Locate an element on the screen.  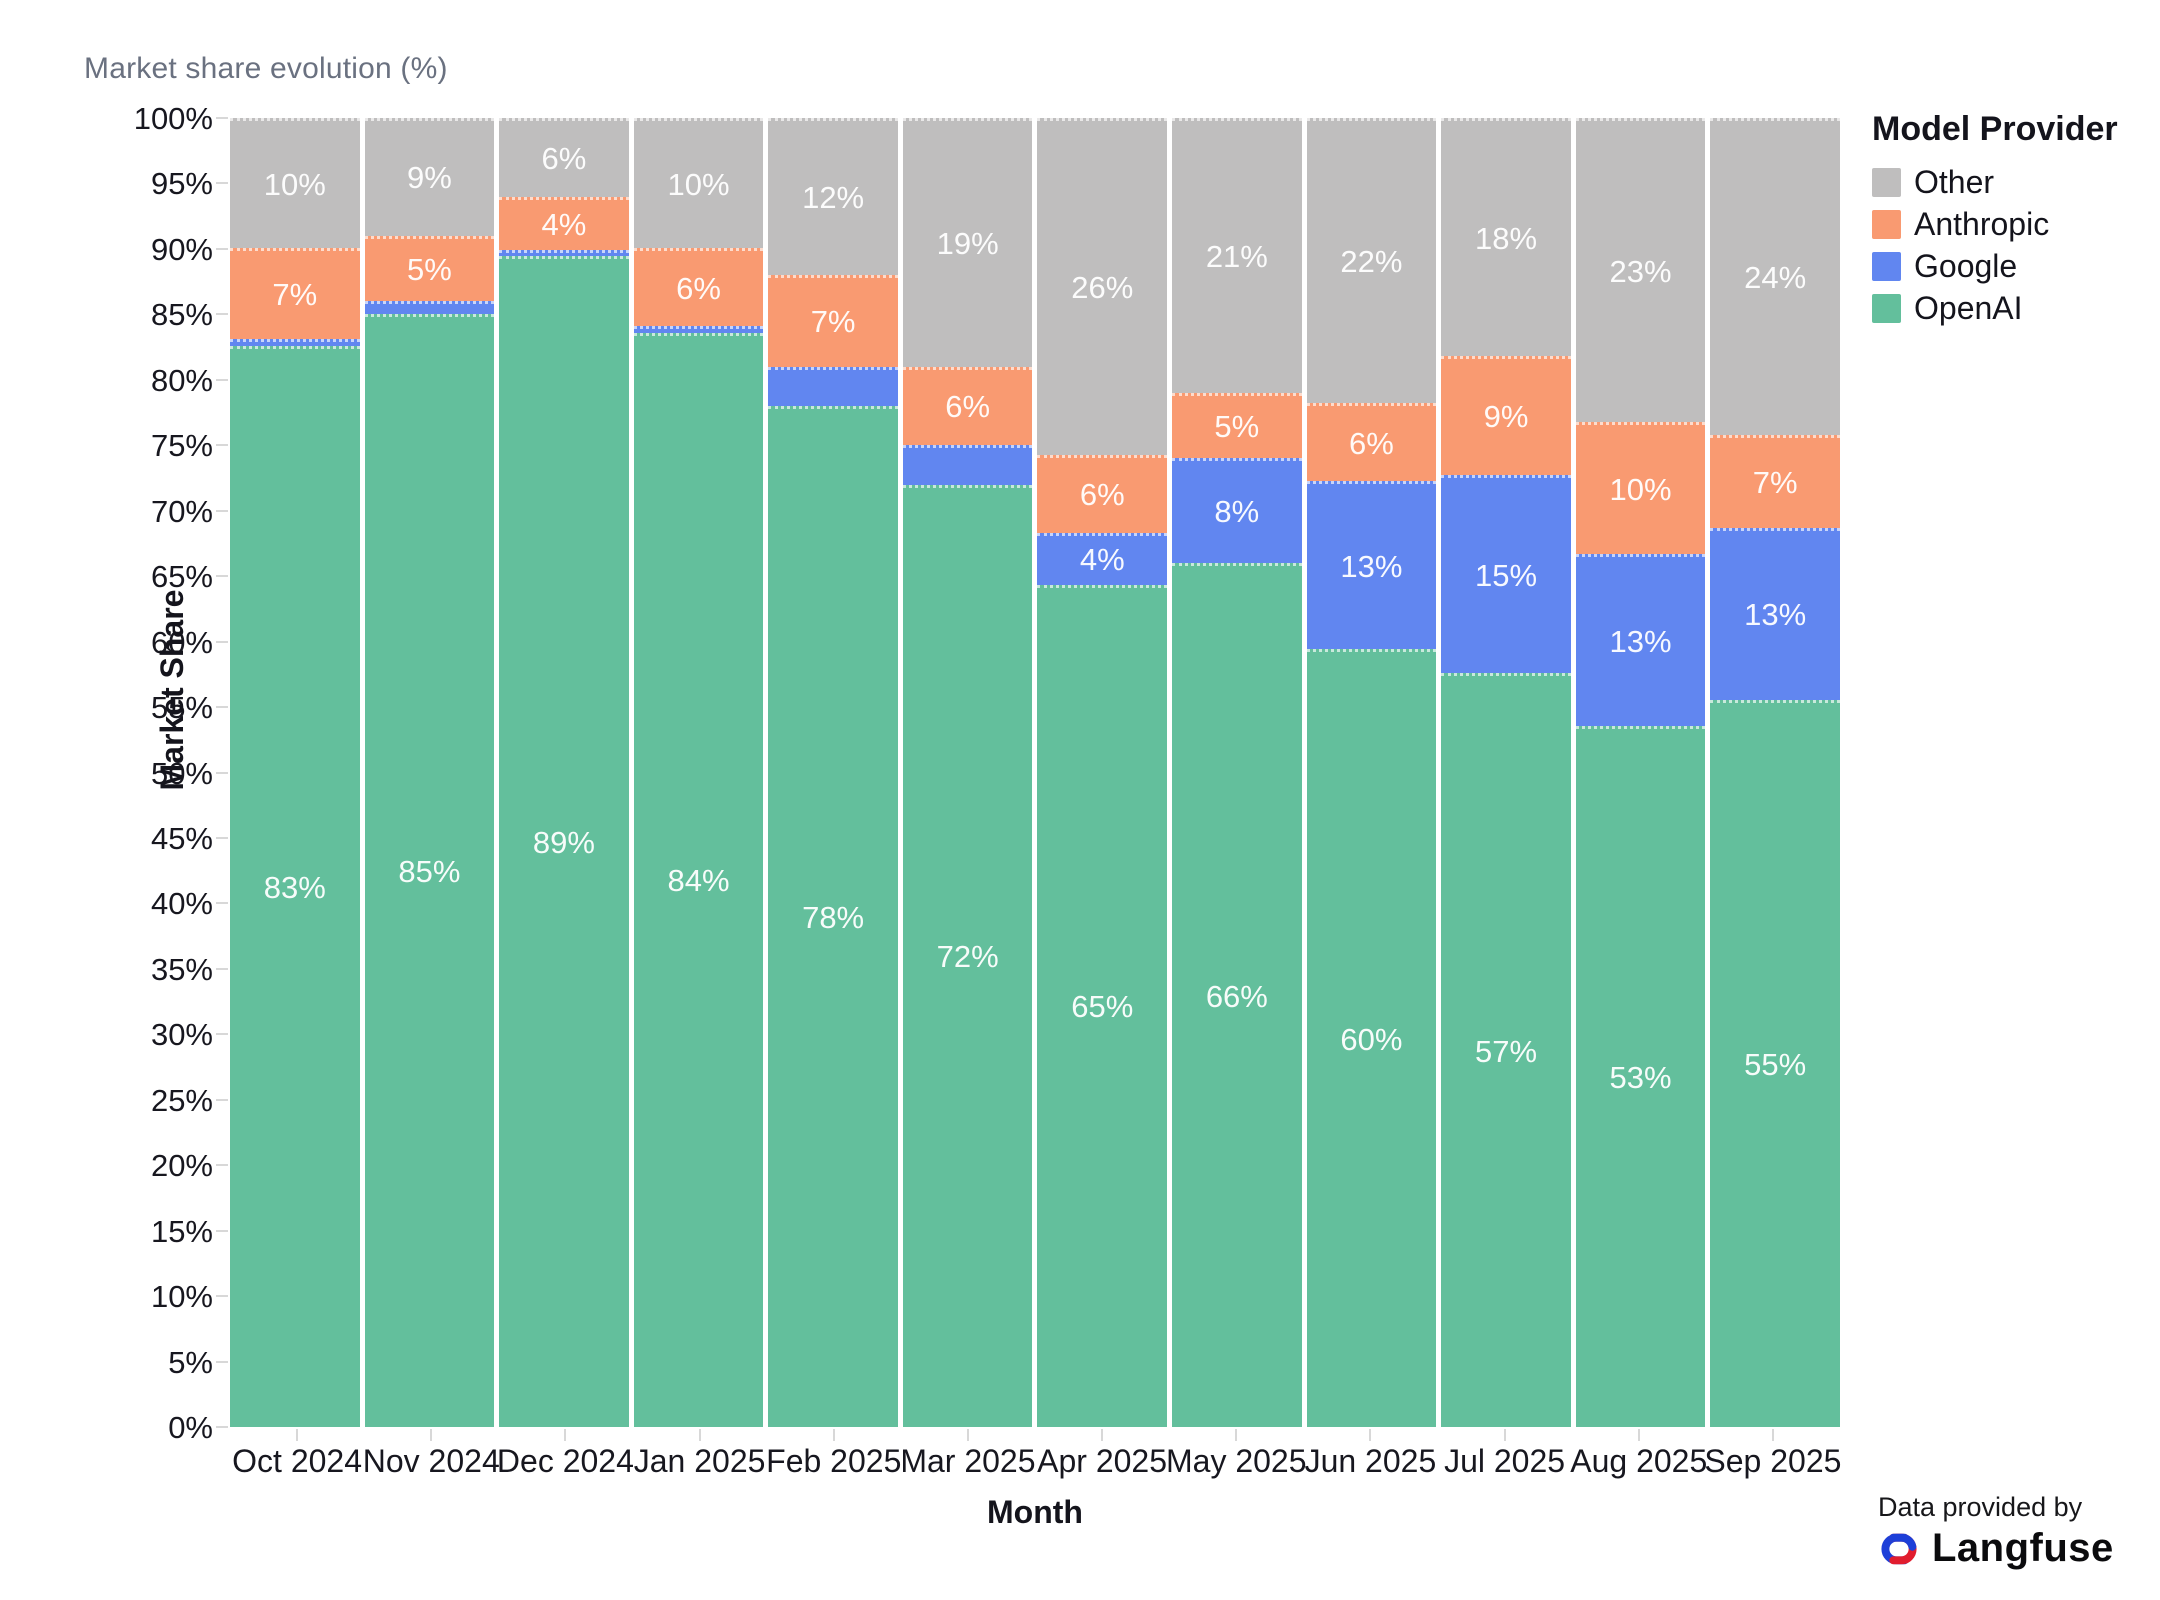
bar-segment-anthropic: 9% is located at coordinates (1506, 415).